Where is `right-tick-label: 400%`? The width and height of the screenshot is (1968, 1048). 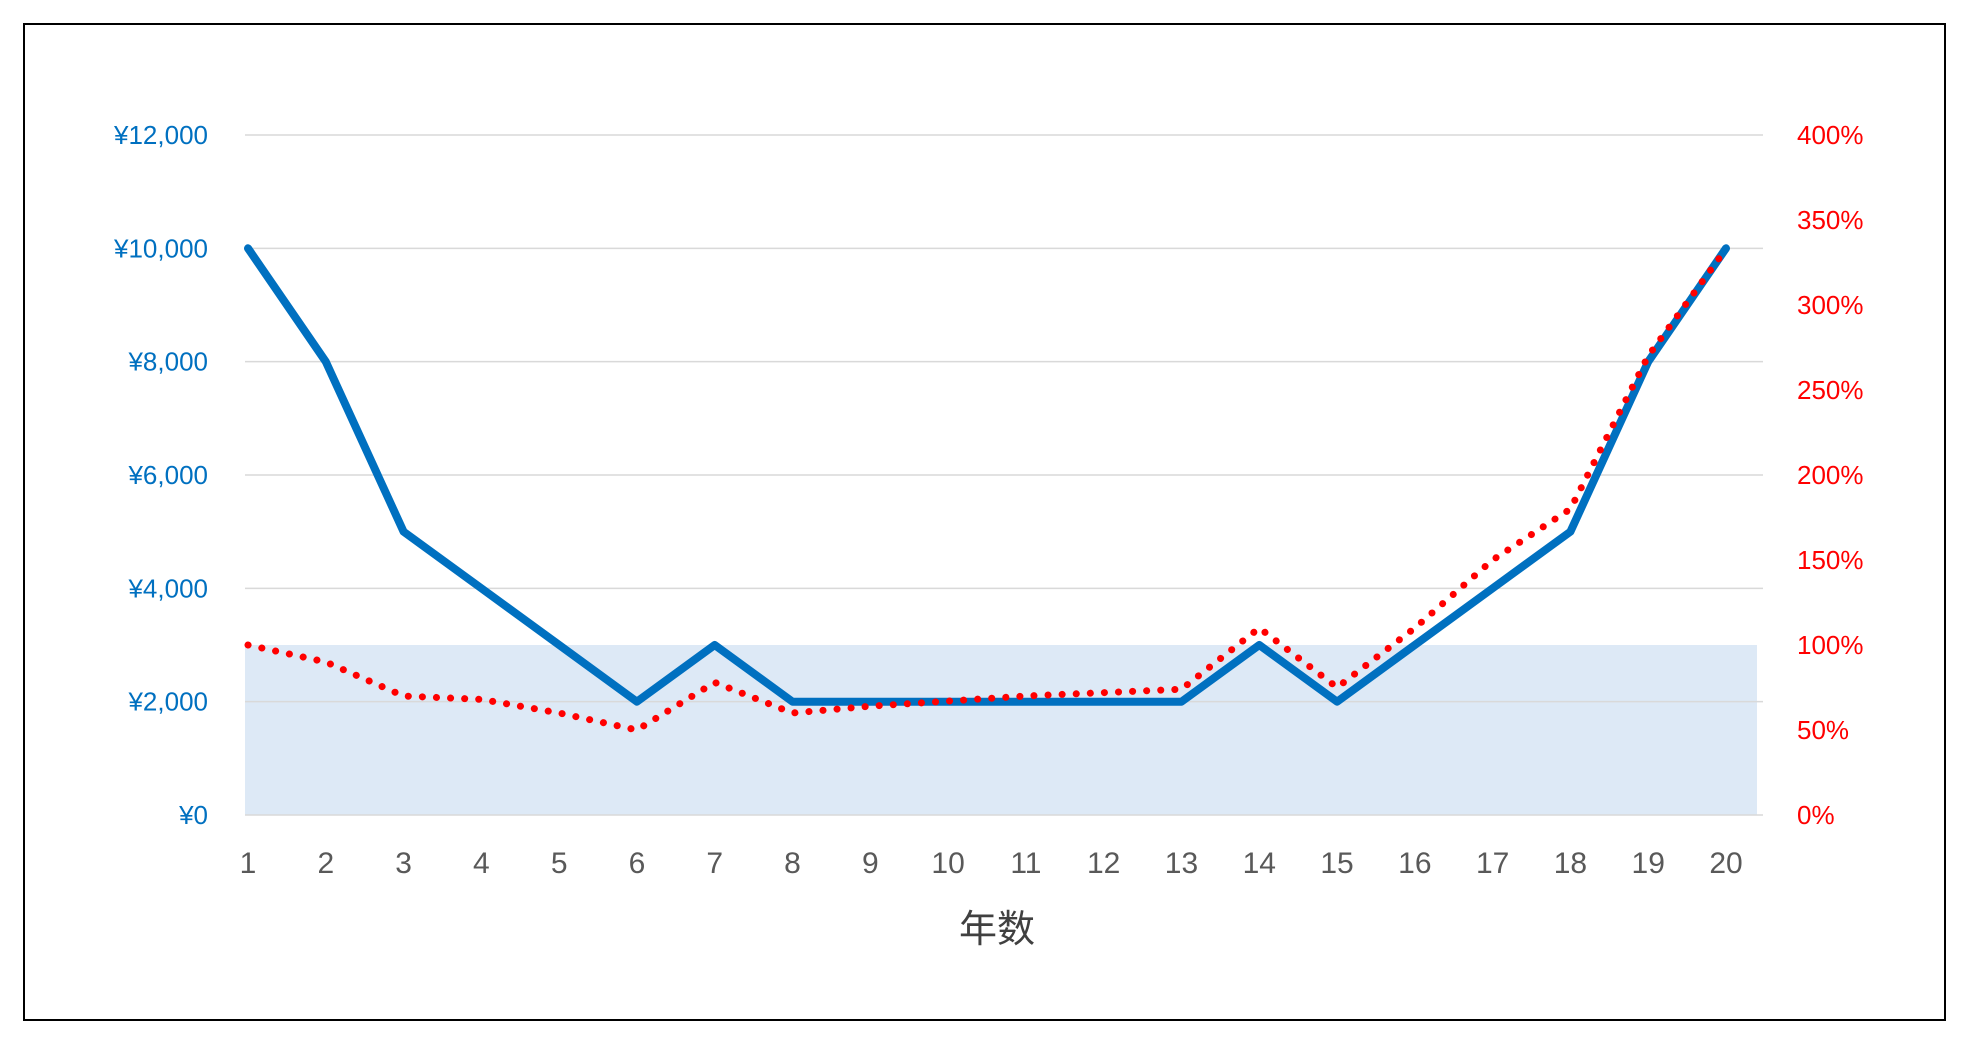 right-tick-label: 400% is located at coordinates (1830, 135).